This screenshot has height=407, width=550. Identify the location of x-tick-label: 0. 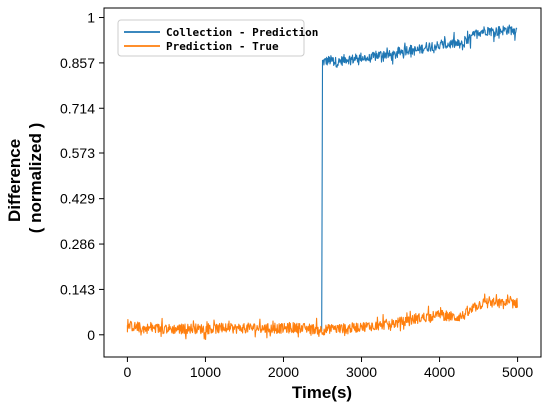
(128, 372).